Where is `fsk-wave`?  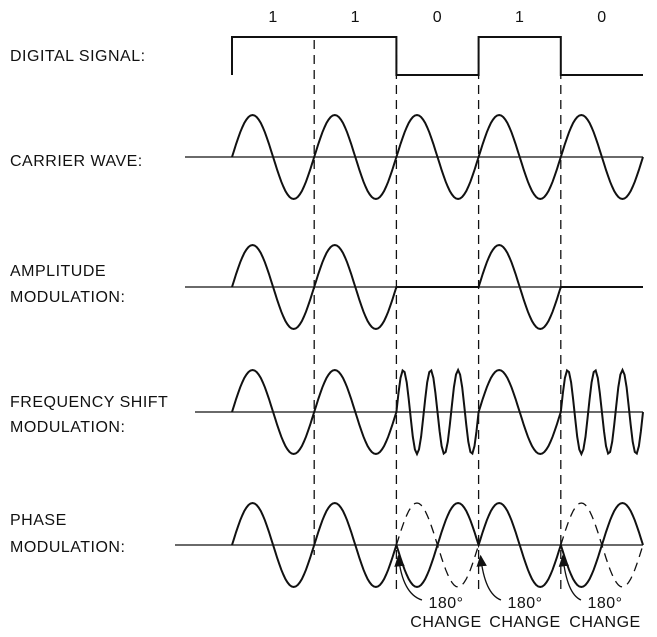
fsk-wave is located at coordinates (437, 412).